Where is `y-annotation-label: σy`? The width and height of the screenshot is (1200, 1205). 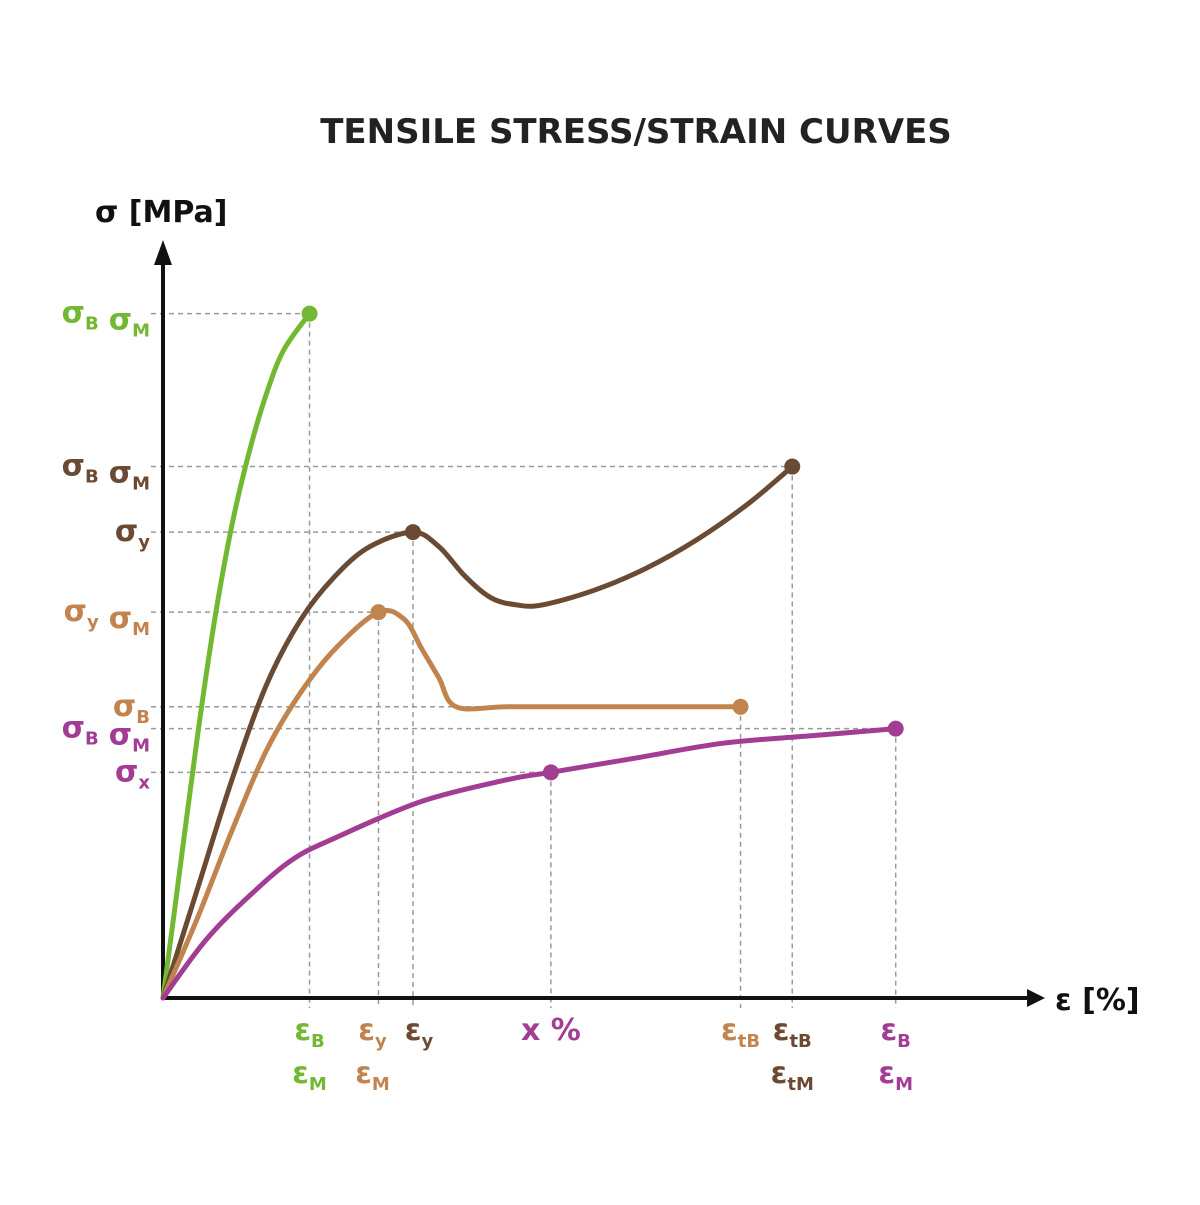 y-annotation-label: σy is located at coordinates (132, 533).